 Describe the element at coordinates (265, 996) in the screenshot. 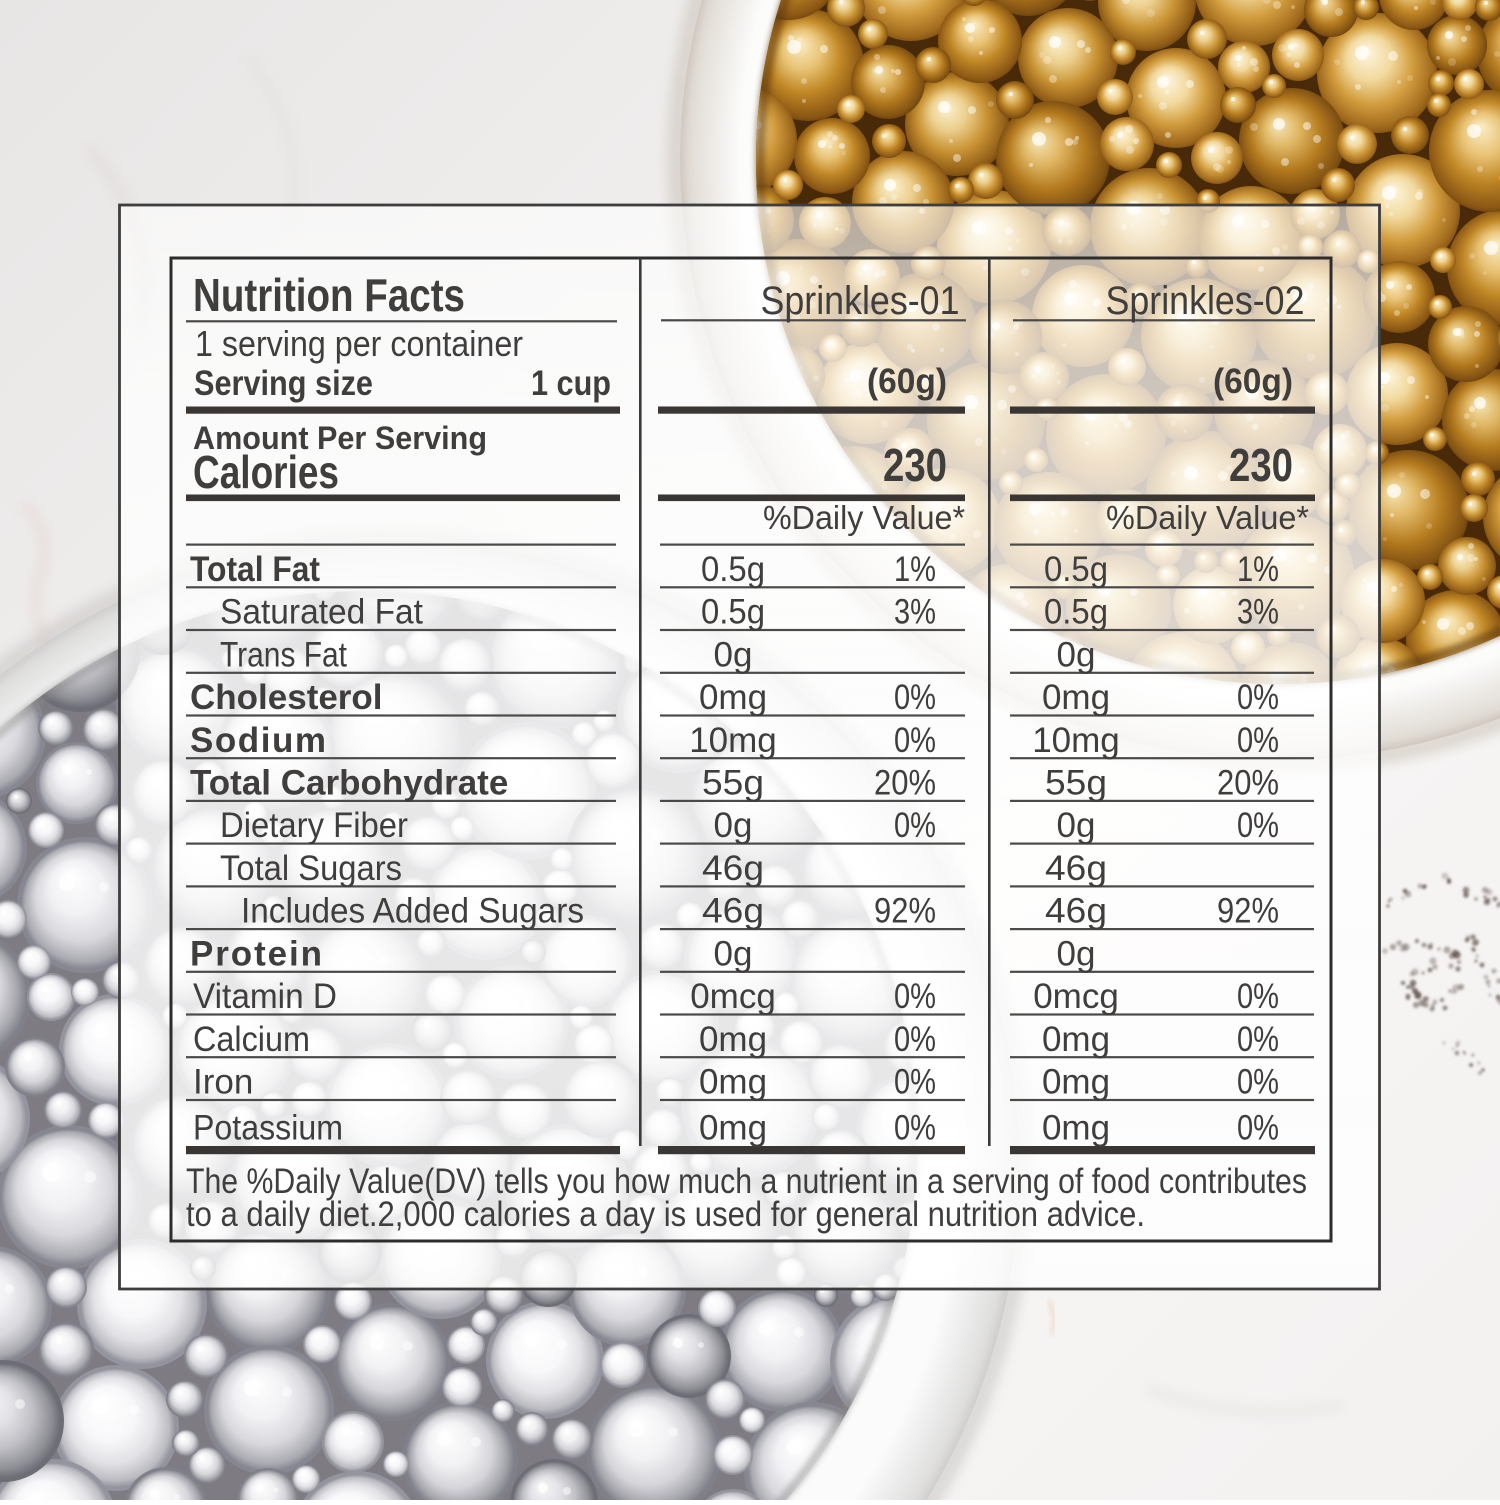

I see `svg-text: Vitamin D` at that location.